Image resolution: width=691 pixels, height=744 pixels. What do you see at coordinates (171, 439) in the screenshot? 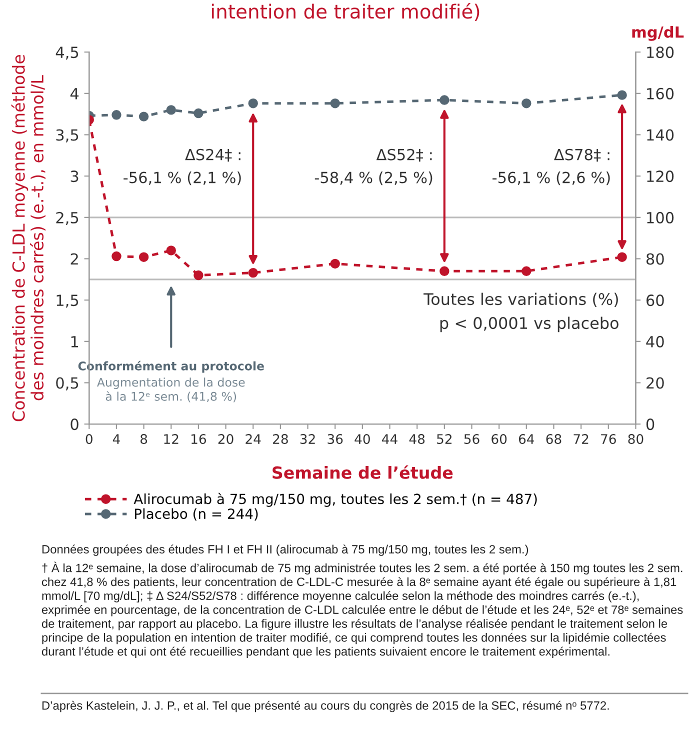
I see `x-tick-label: 12` at bounding box center [171, 439].